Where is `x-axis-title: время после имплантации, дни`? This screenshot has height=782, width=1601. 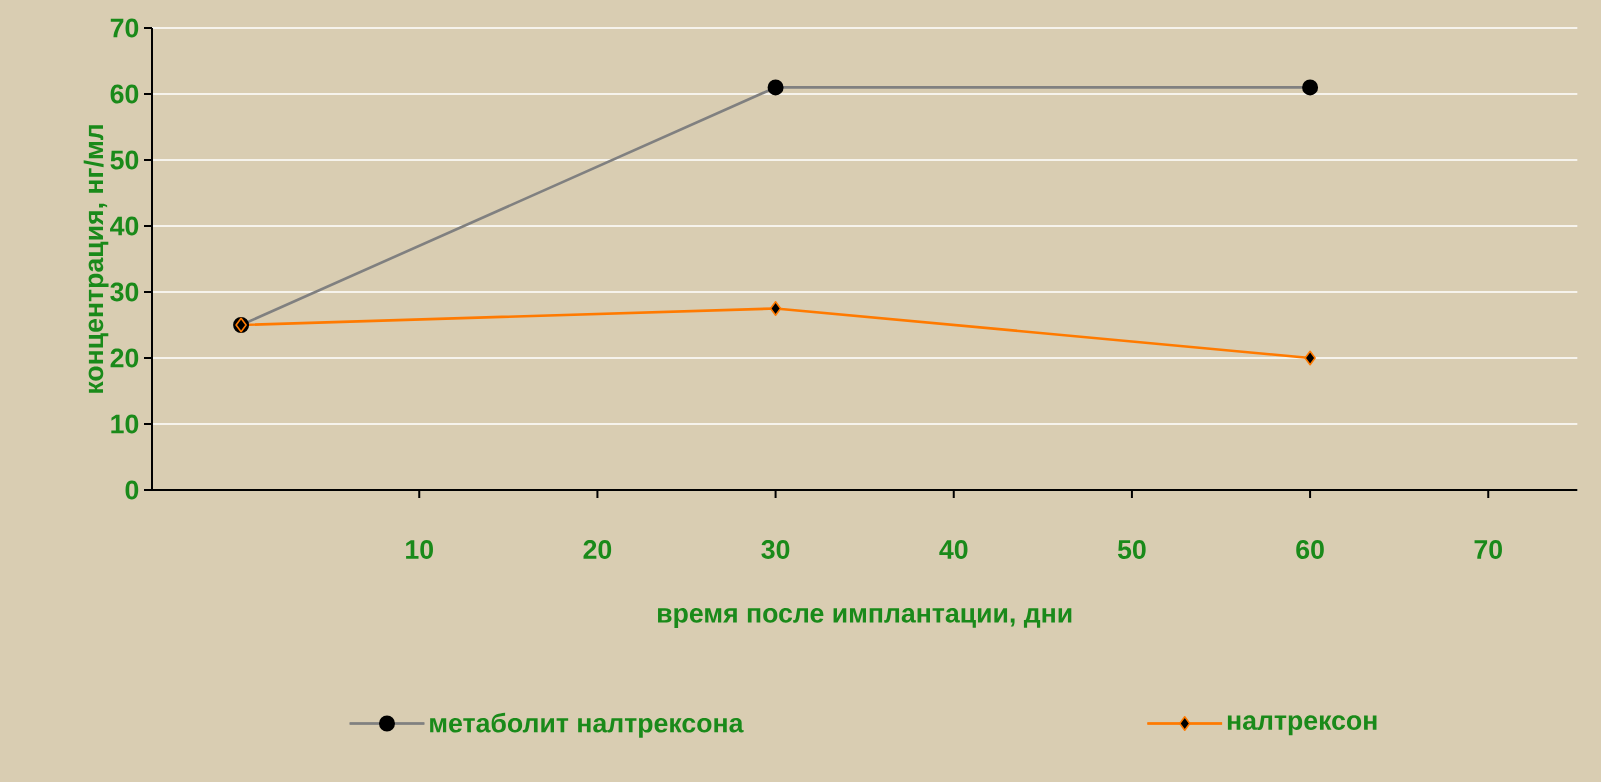
x-axis-title: время после имплантации, дни is located at coordinates (865, 618).